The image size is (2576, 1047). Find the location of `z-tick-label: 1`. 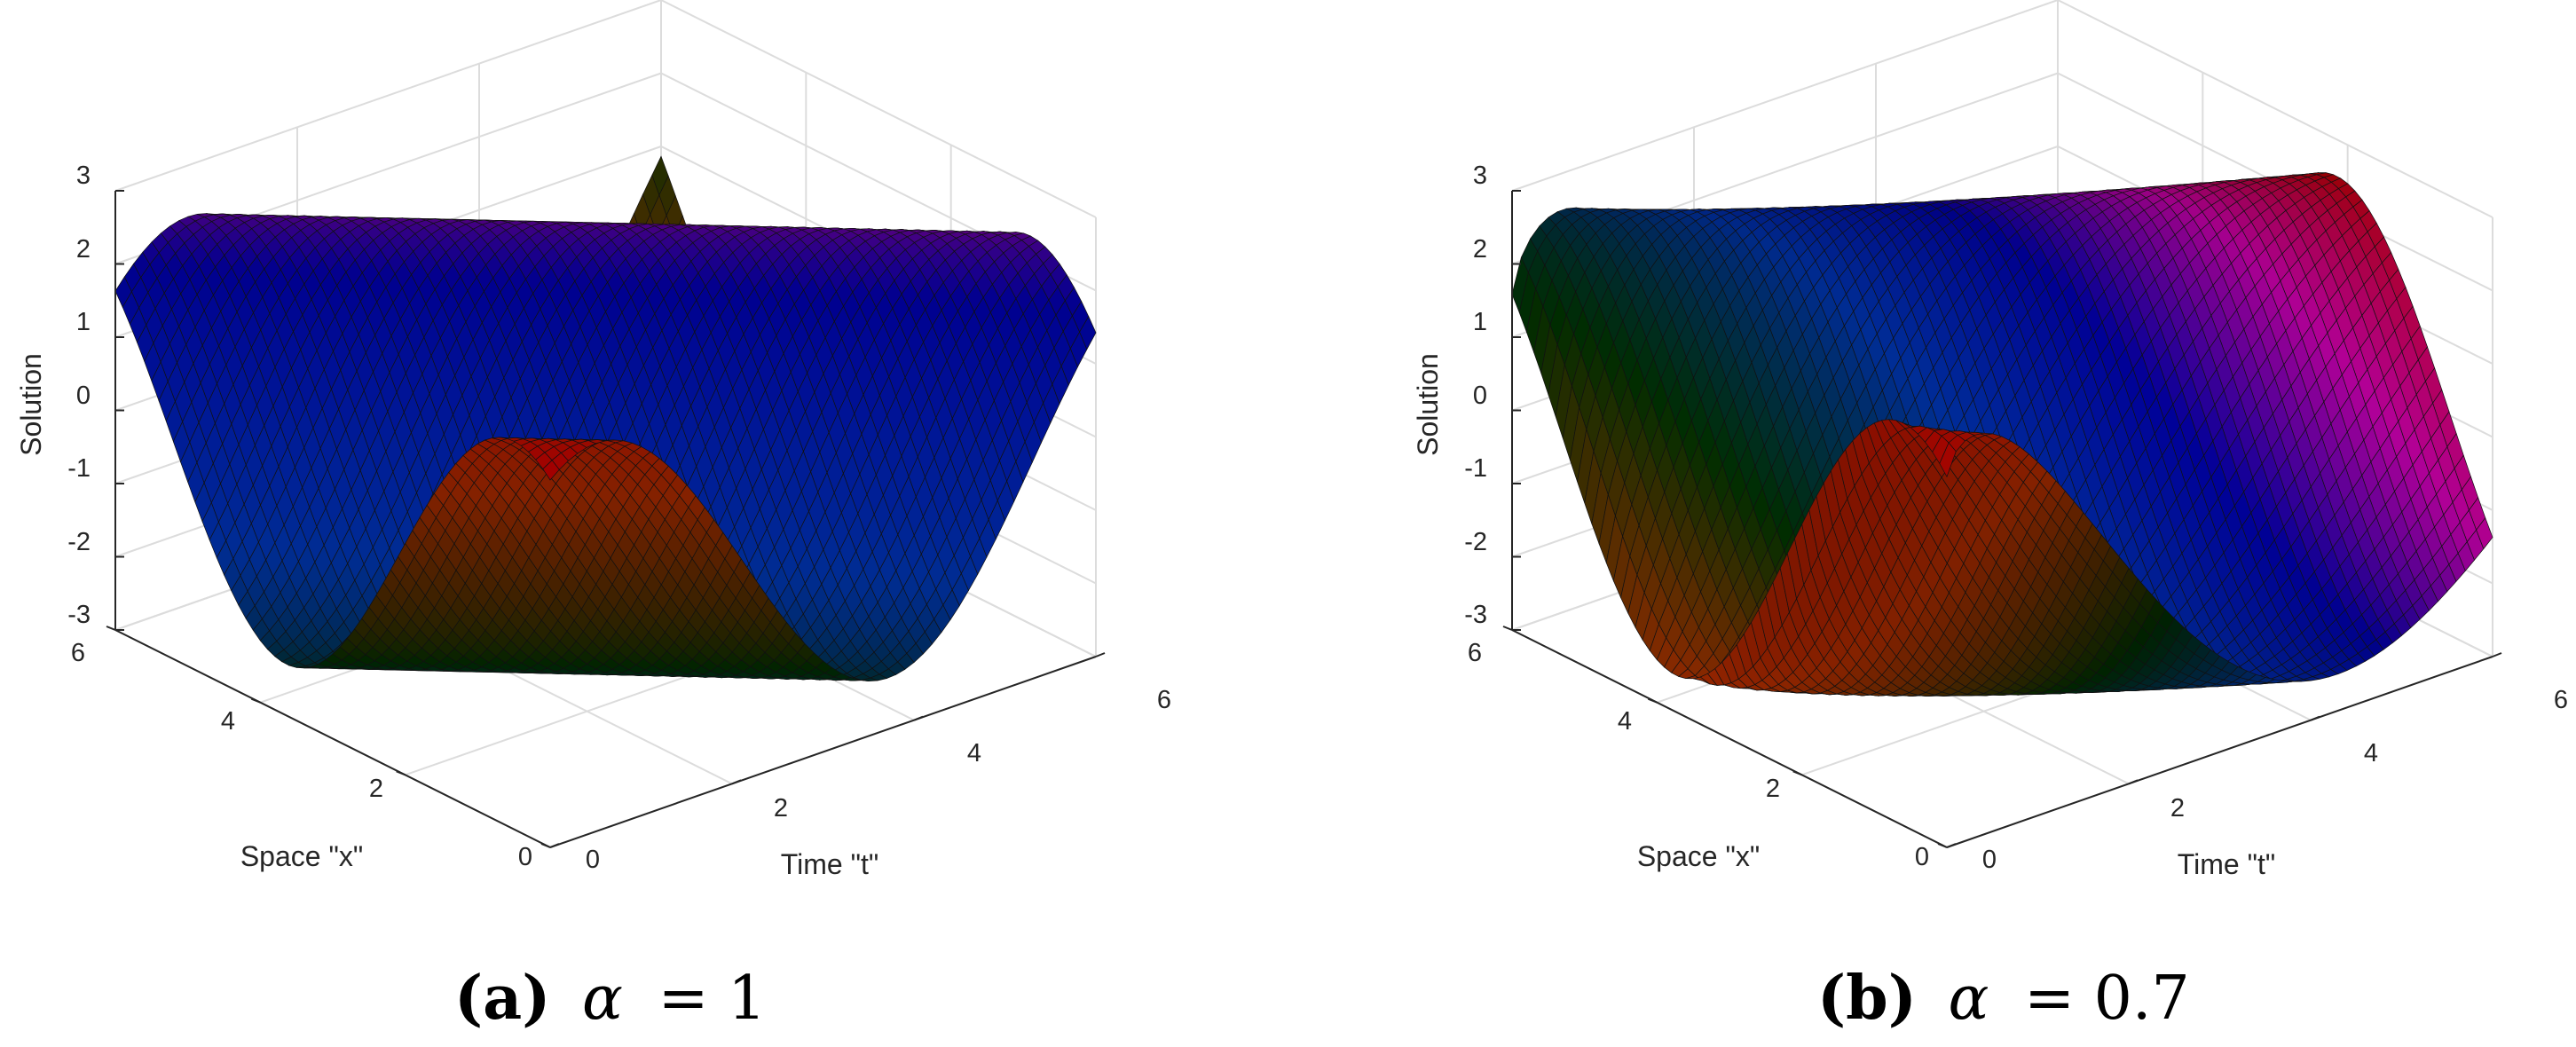

z-tick-label: 1 is located at coordinates (83, 322).